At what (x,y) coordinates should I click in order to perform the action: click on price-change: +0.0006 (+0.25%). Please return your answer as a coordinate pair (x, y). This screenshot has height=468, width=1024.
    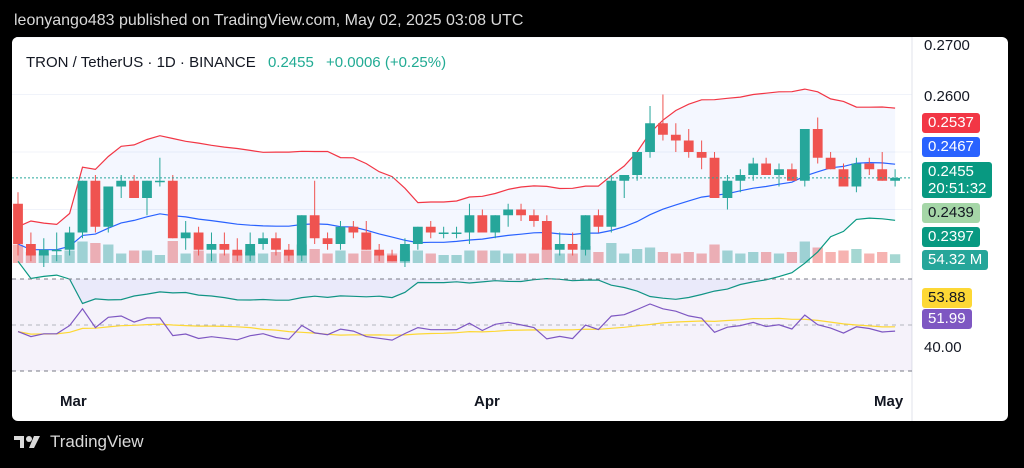
    Looking at the image, I should click on (386, 62).